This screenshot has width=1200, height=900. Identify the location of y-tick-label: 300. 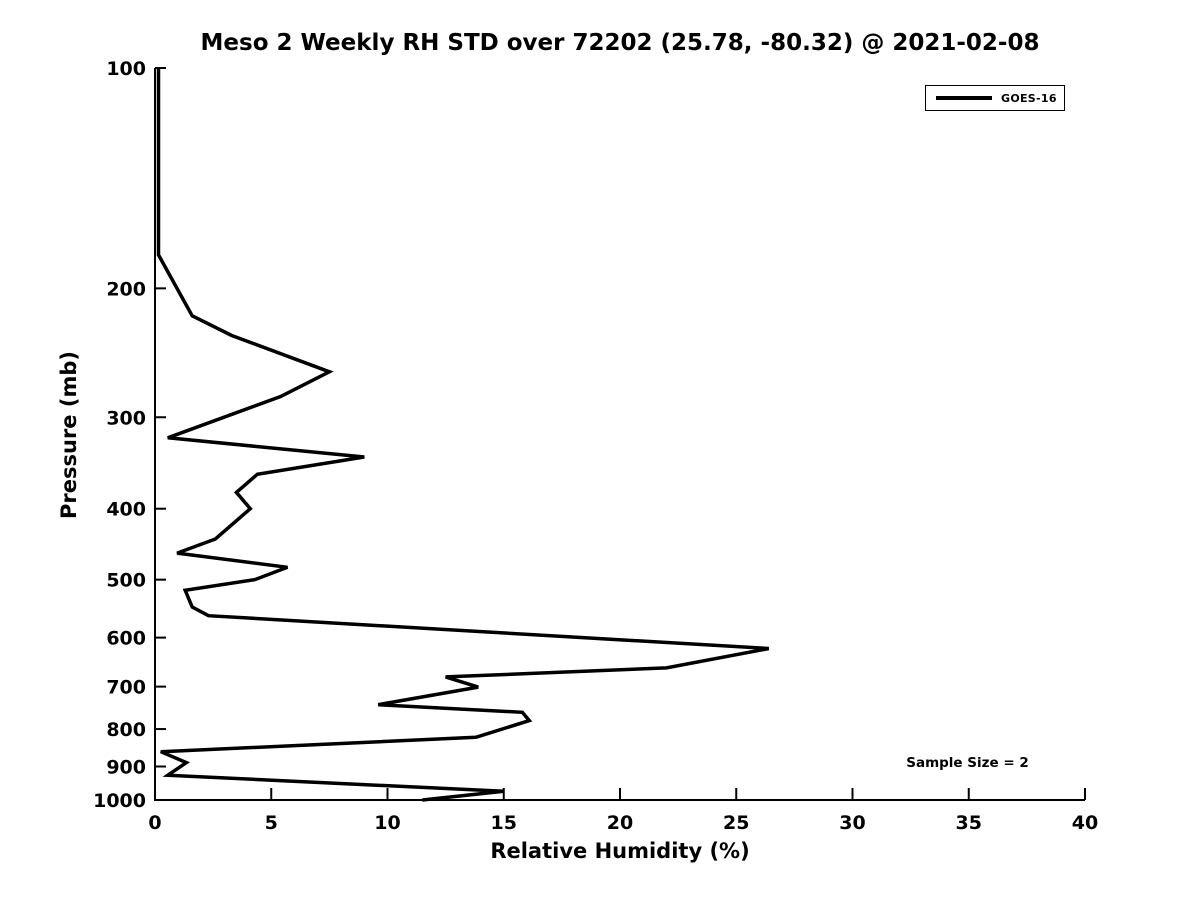
(126, 418).